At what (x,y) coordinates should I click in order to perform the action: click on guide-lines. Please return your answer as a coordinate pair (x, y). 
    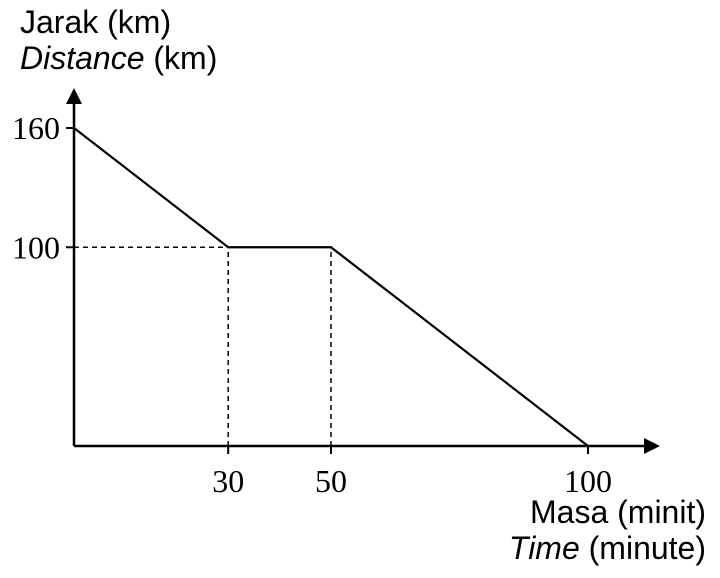
    Looking at the image, I should click on (203, 346).